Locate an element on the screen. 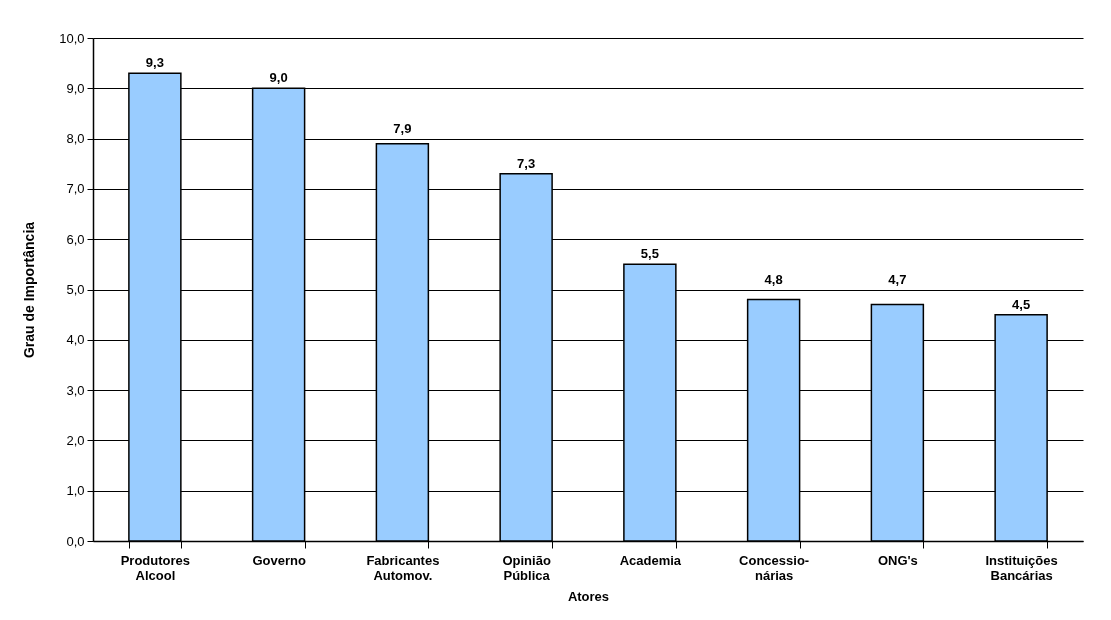  data-label: 7,3 is located at coordinates (526, 163).